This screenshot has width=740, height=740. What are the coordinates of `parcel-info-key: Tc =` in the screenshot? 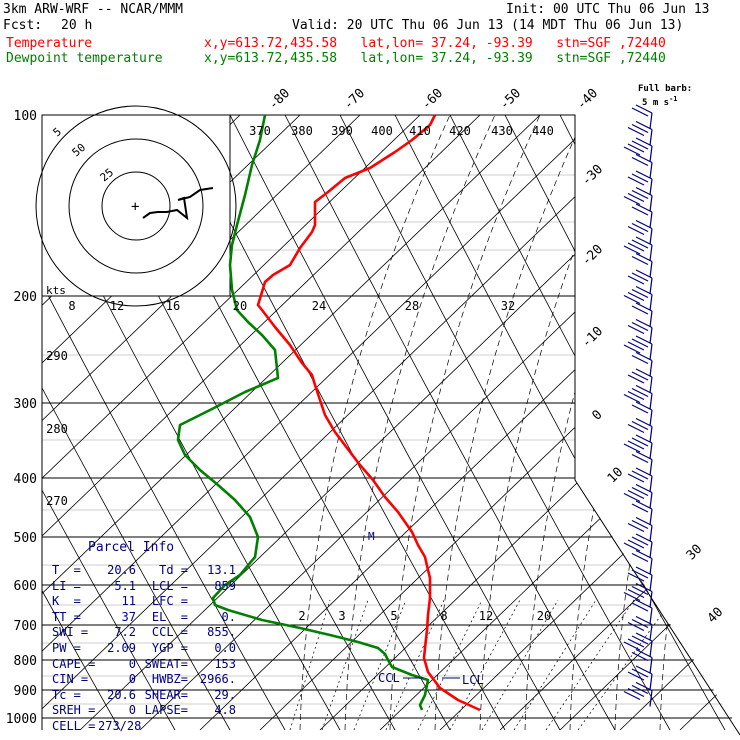 It's located at (66, 694).